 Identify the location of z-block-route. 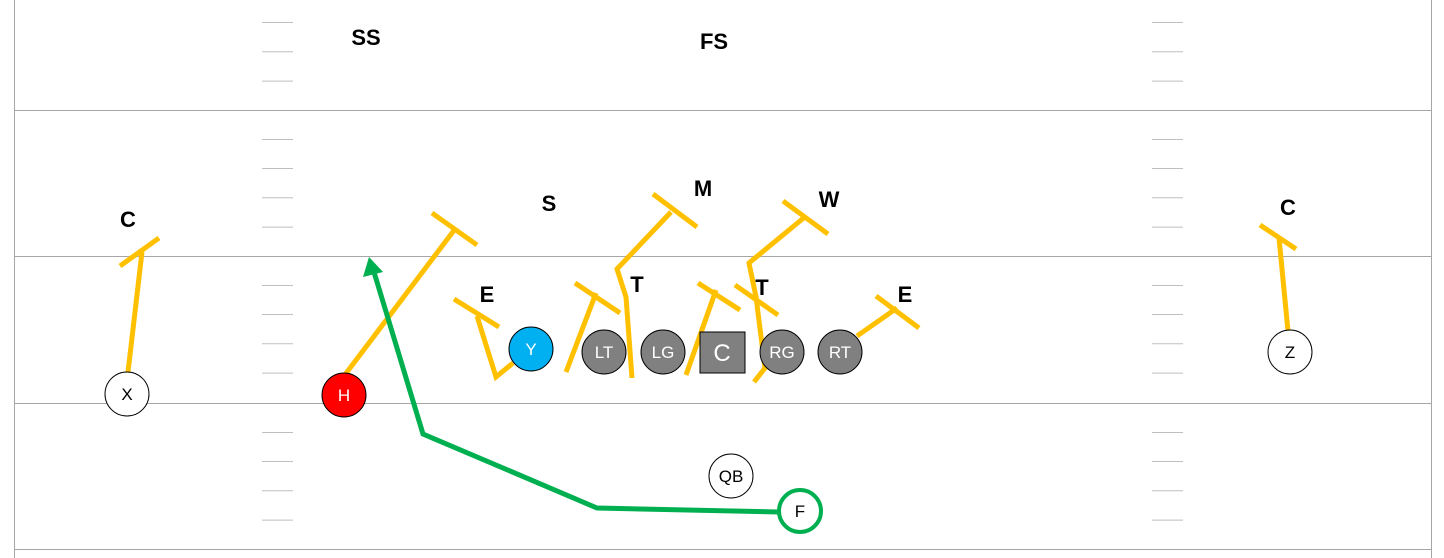
(1278, 277).